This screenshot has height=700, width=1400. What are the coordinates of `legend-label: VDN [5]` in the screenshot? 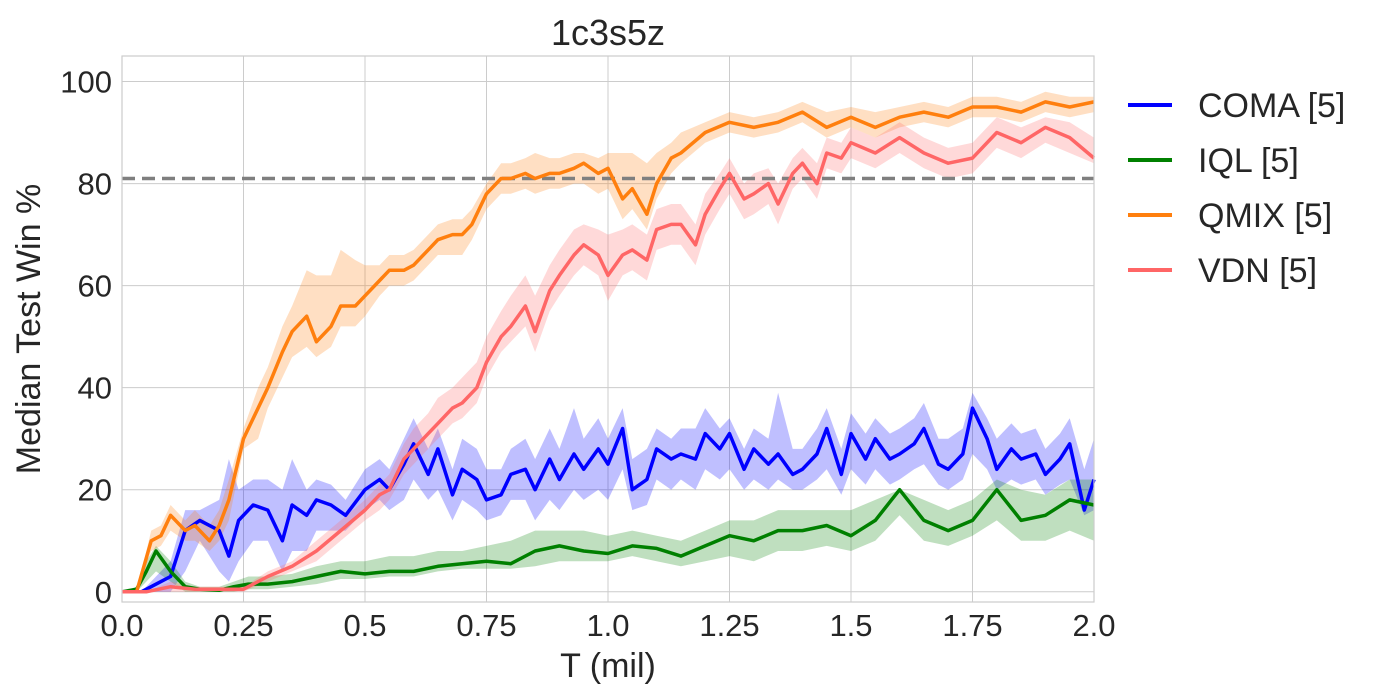 It's located at (1257, 271).